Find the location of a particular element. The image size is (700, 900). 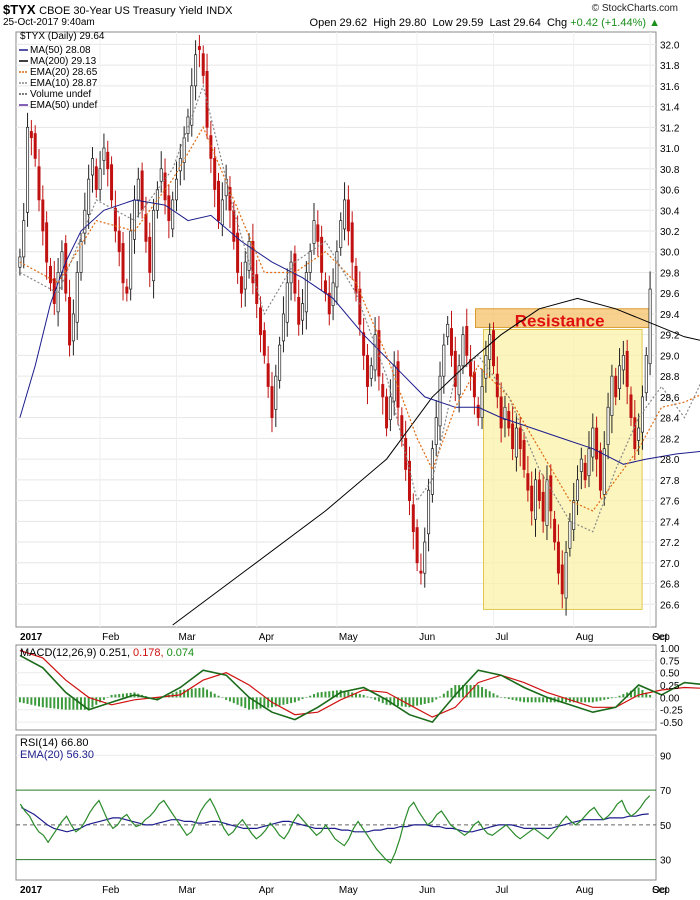

macd-tick-label: 1.00 is located at coordinates (670, 649).